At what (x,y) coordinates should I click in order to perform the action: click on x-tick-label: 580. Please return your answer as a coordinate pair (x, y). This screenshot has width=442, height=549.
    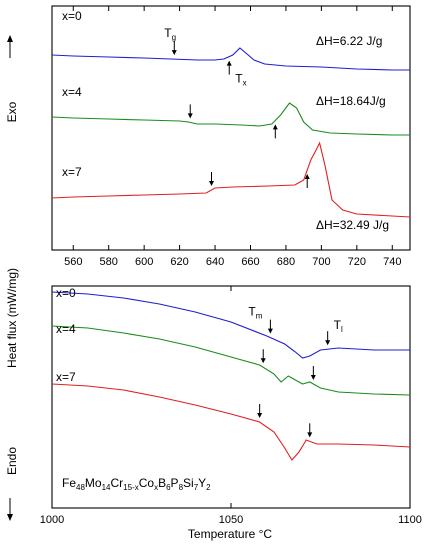
    Looking at the image, I should click on (109, 262).